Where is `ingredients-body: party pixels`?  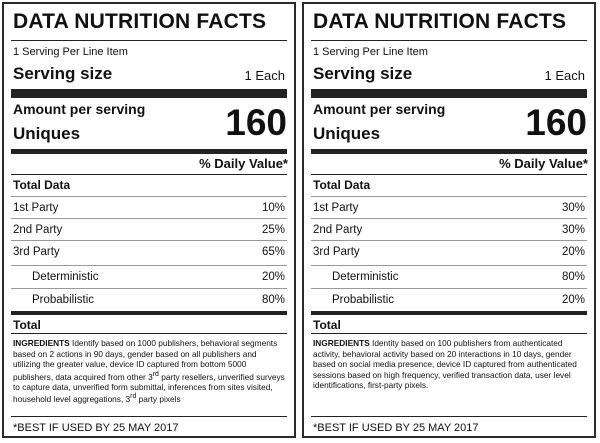
ingredients-body: party pixels is located at coordinates (158, 399).